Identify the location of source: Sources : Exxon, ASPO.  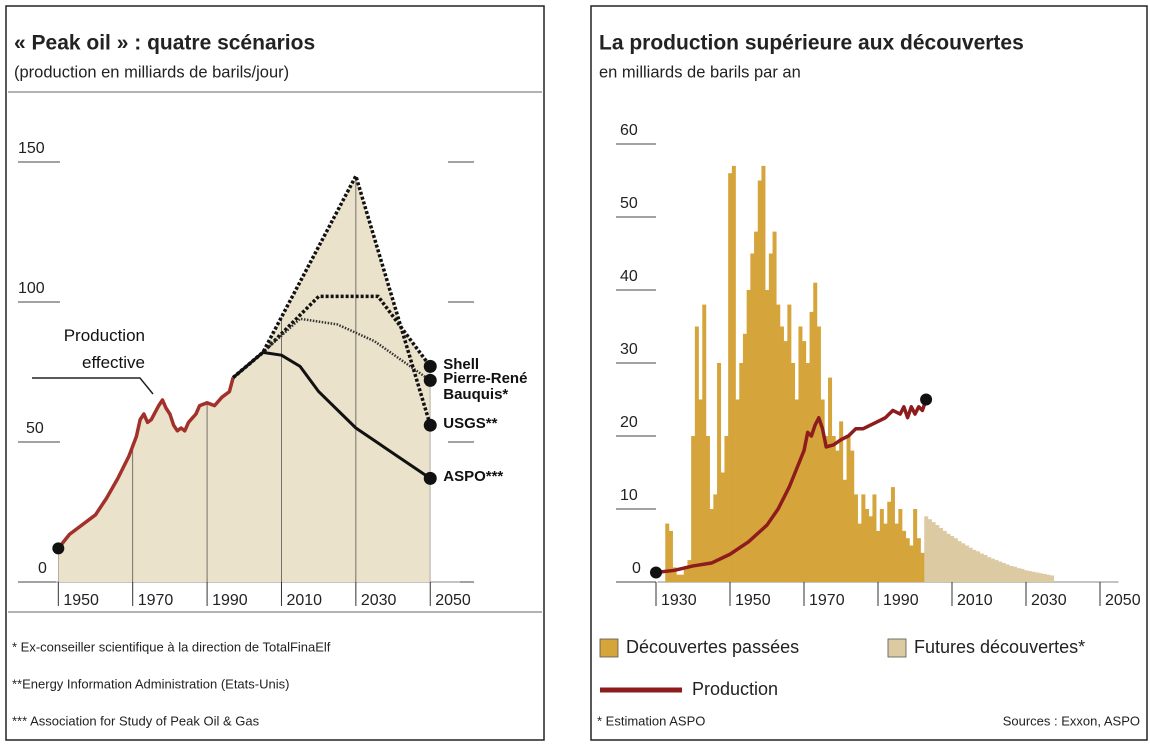
(1071, 720).